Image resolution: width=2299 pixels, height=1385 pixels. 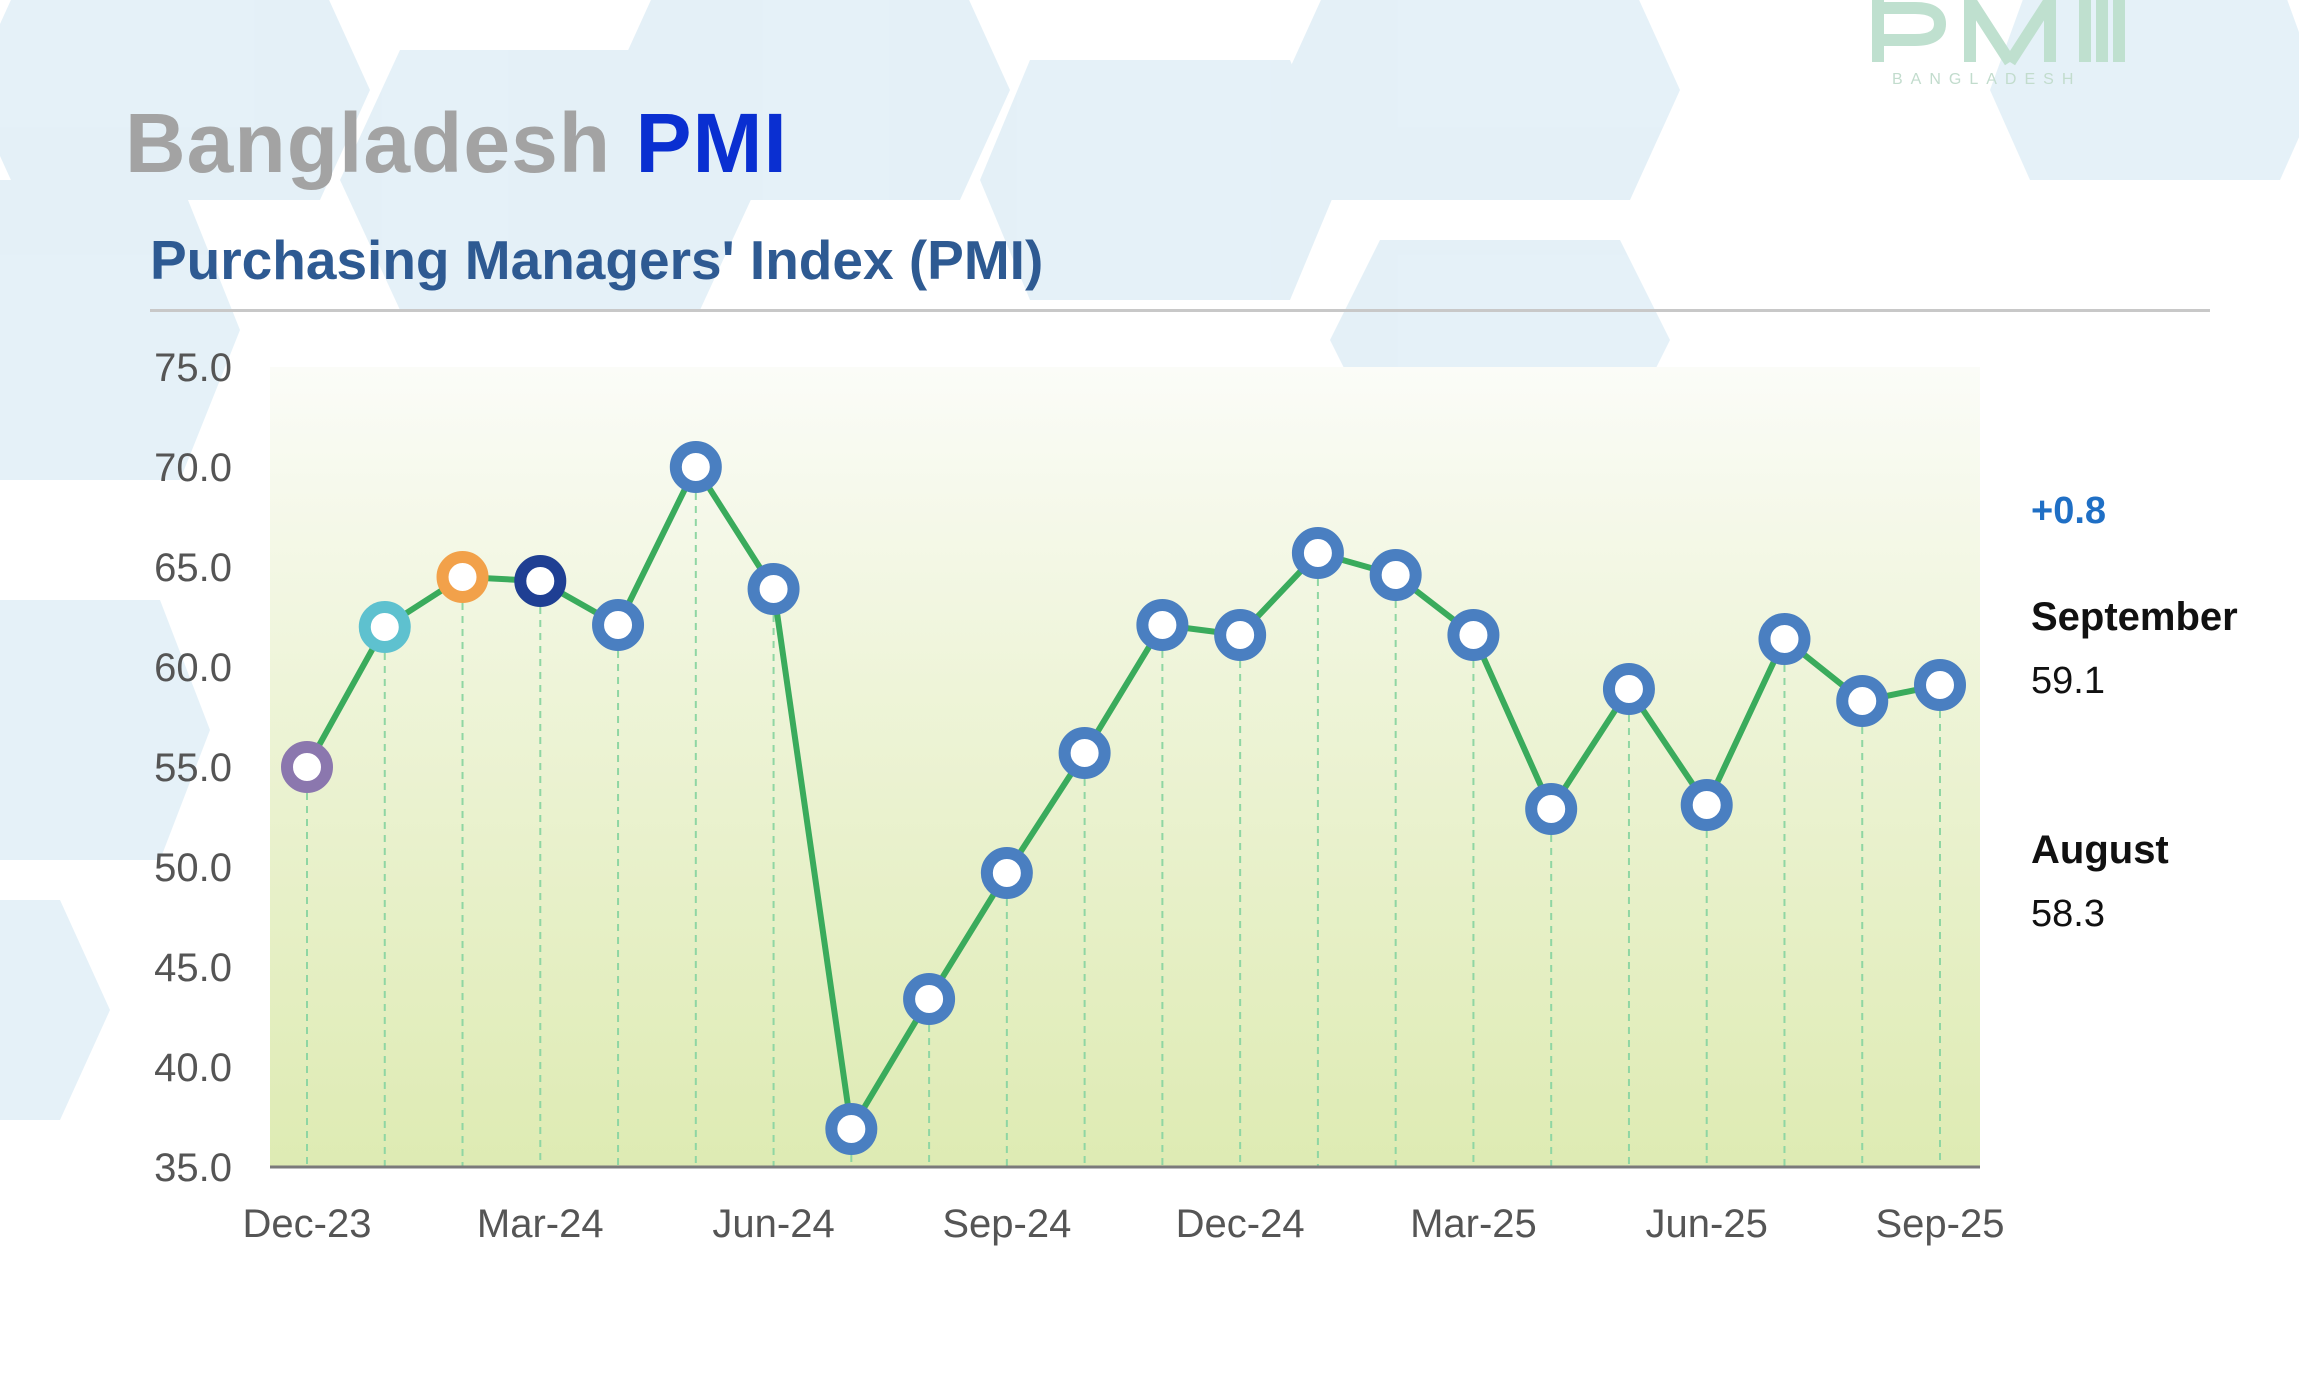 What do you see at coordinates (193, 1168) in the screenshot?
I see `y-tick-label: 35.0` at bounding box center [193, 1168].